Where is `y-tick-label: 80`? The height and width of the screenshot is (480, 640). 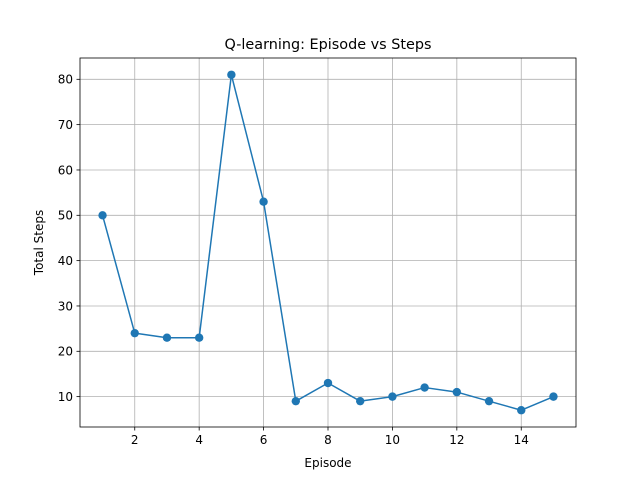 y-tick-label: 80 is located at coordinates (65, 80).